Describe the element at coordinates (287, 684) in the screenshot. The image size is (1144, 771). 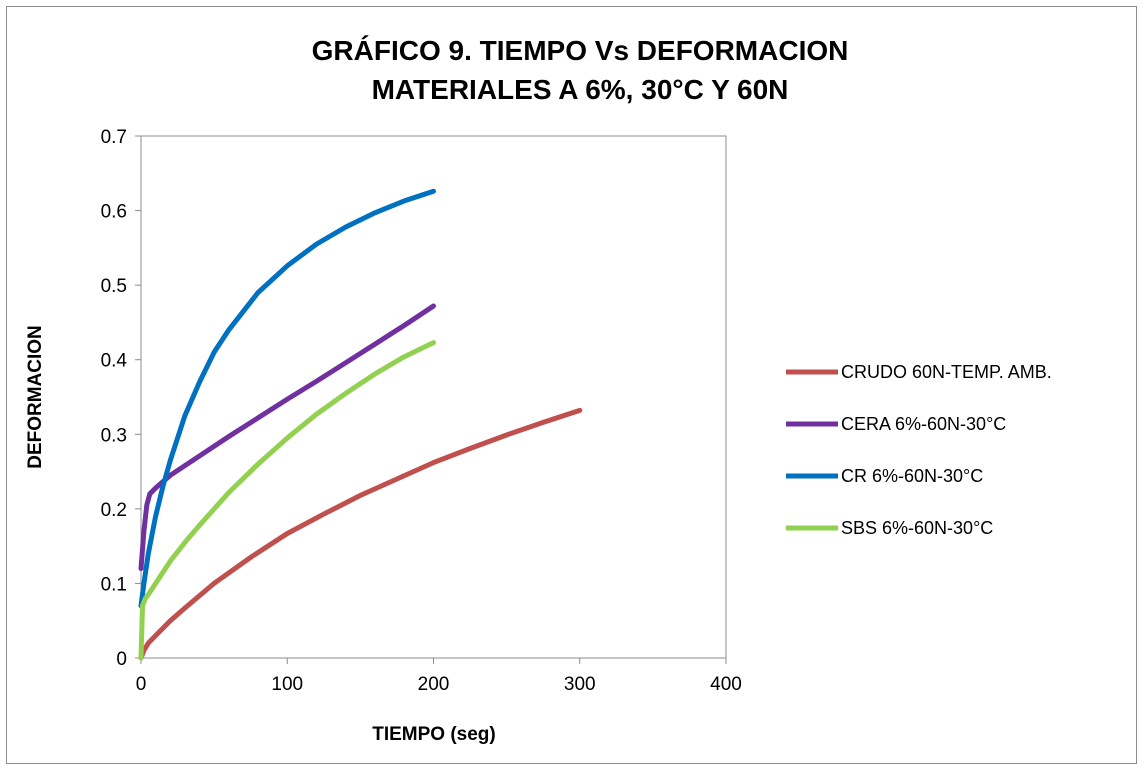
I see `x-tick-label: 100` at that location.